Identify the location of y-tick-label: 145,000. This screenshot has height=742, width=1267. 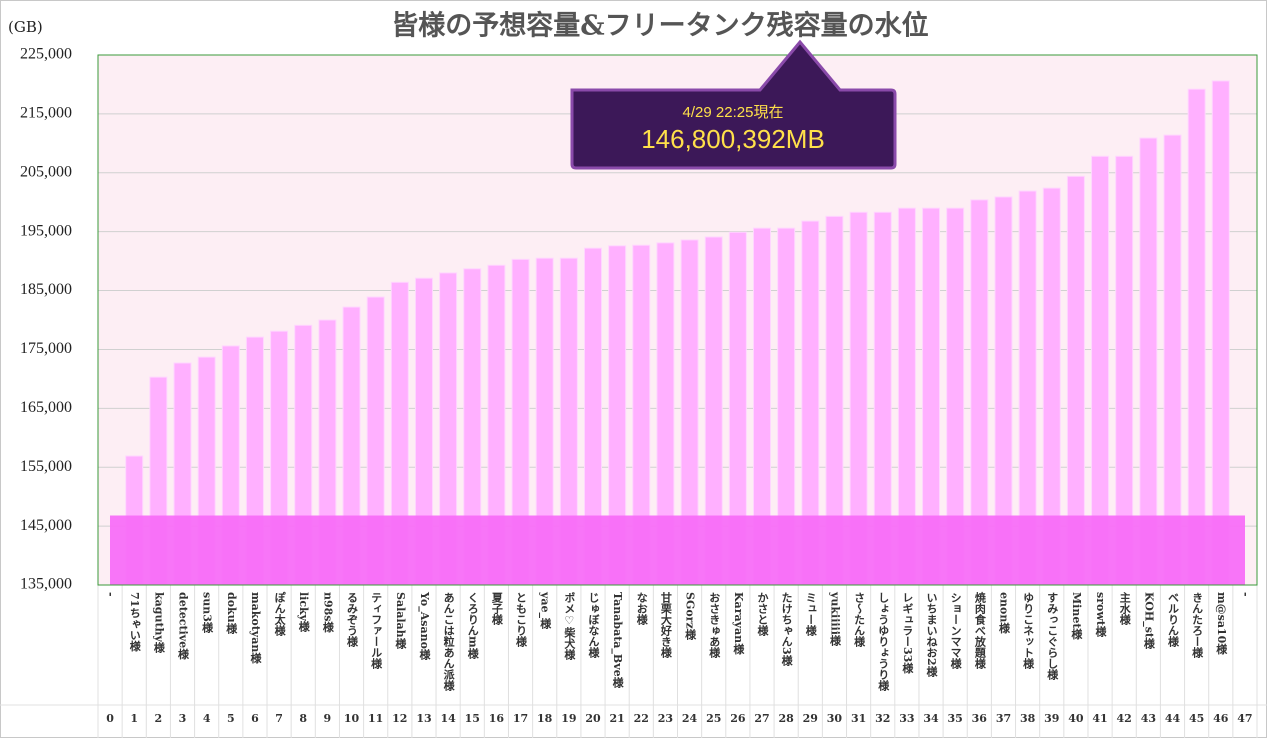
(46, 525).